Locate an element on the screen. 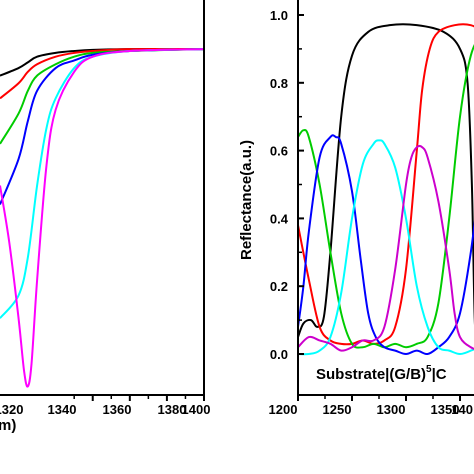  svg-text: Substrate|(G/B)5|C is located at coordinates (381, 373).